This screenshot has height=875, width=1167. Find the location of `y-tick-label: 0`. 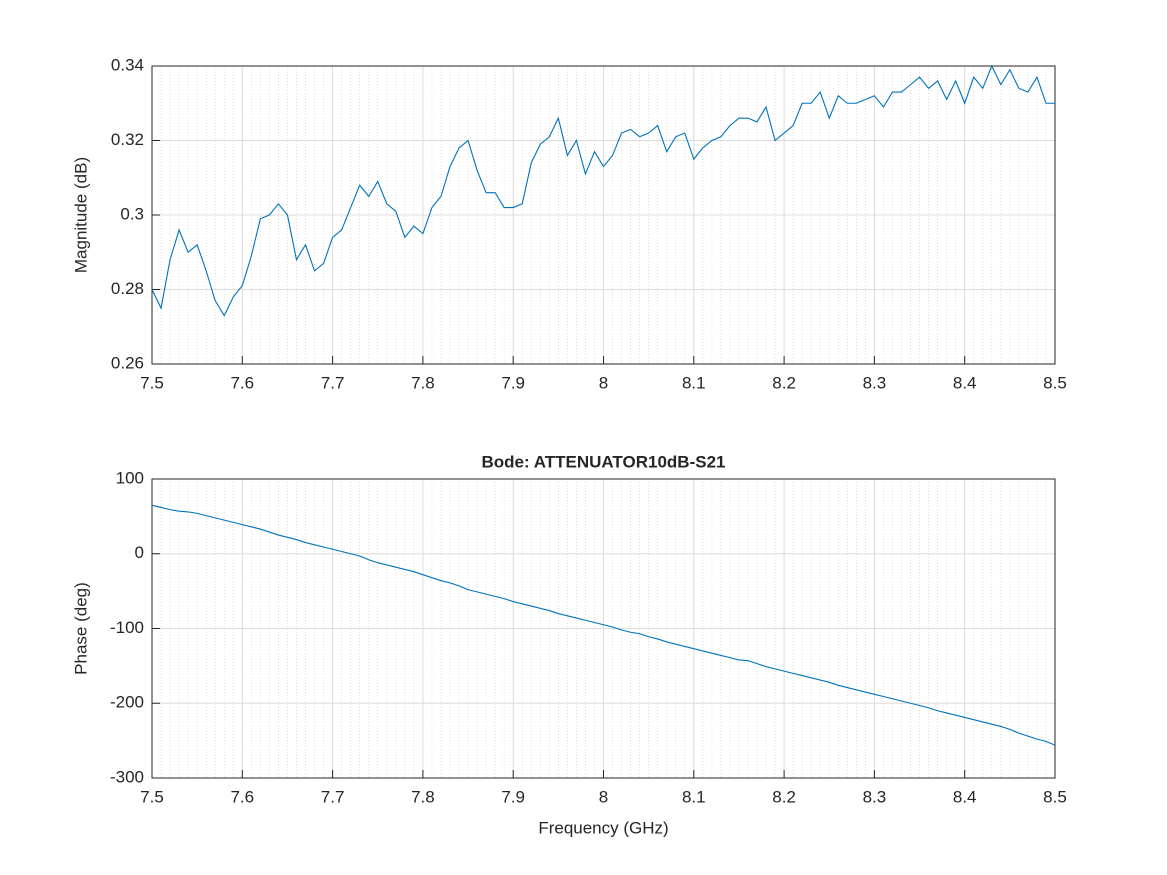

y-tick-label: 0 is located at coordinates (139, 552).